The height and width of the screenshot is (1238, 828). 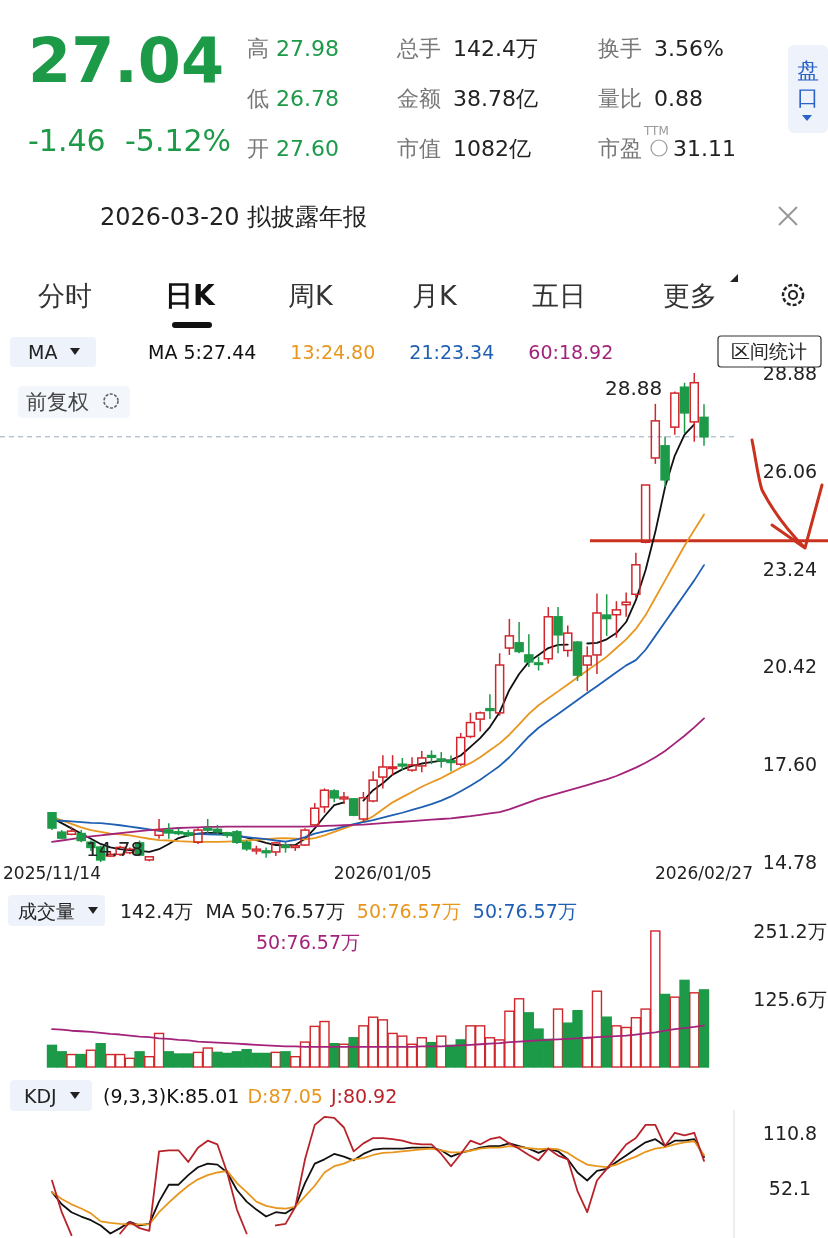 What do you see at coordinates (258, 98) in the screenshot?
I see `text: 低` at bounding box center [258, 98].